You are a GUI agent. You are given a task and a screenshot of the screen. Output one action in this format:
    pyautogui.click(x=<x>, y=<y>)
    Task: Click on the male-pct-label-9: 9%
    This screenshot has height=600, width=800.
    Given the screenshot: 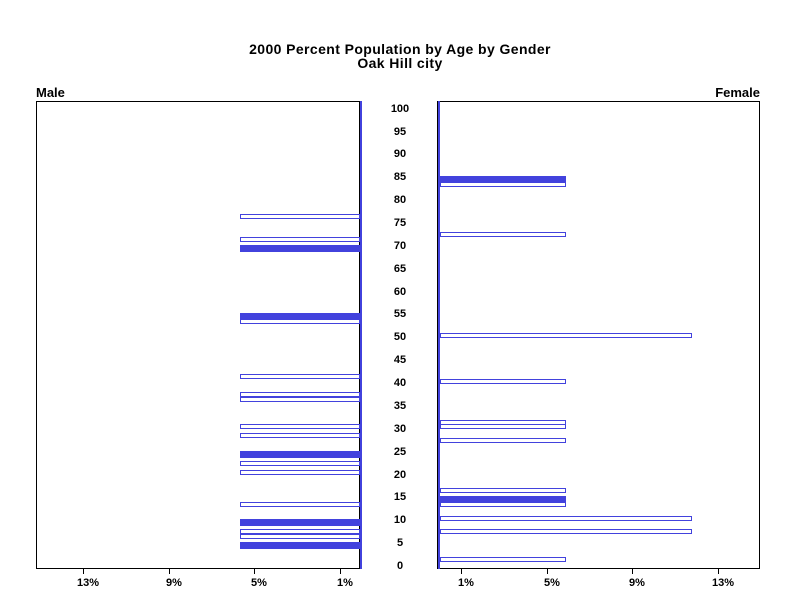 What is the action you would take?
    pyautogui.click(x=174, y=583)
    